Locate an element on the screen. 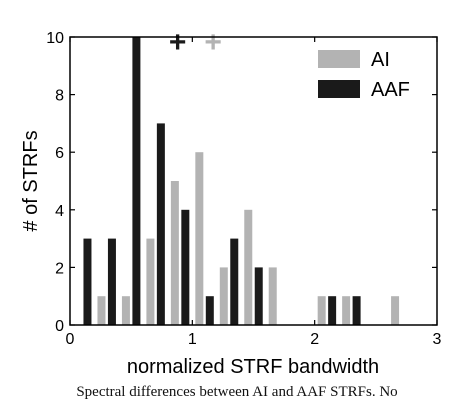 This screenshot has height=402, width=474. median-marker-aaf: + is located at coordinates (178, 42).